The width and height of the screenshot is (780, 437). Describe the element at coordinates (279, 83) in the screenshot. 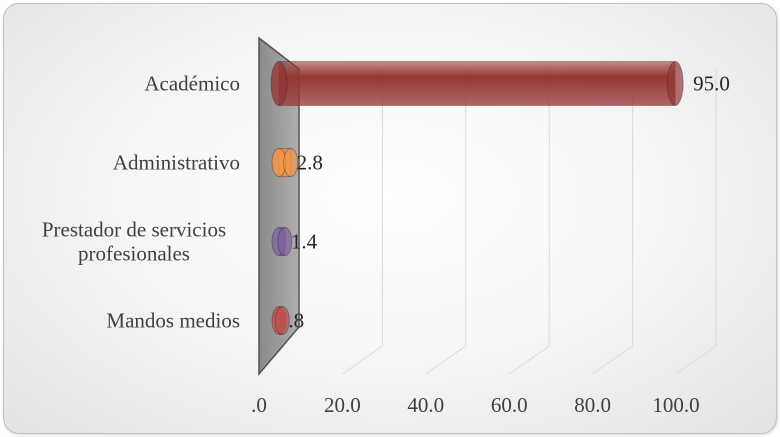

I see `bar-cap-left` at that location.